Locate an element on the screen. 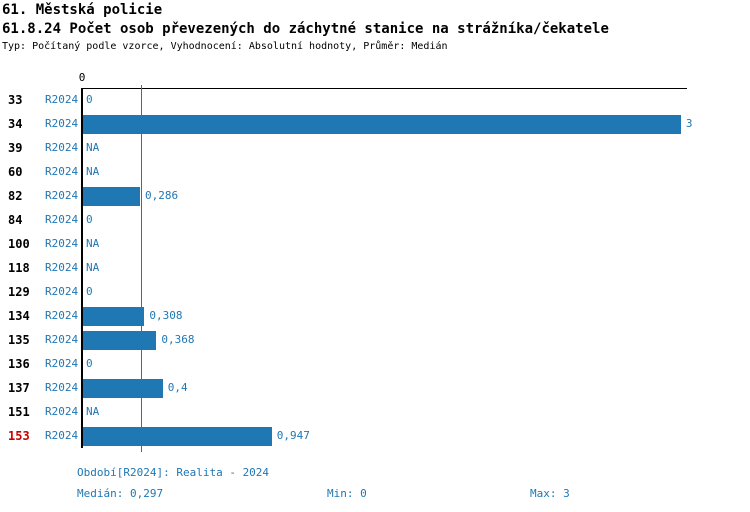 The height and width of the screenshot is (512, 750). stat-max: Max: 3 is located at coordinates (550, 493).